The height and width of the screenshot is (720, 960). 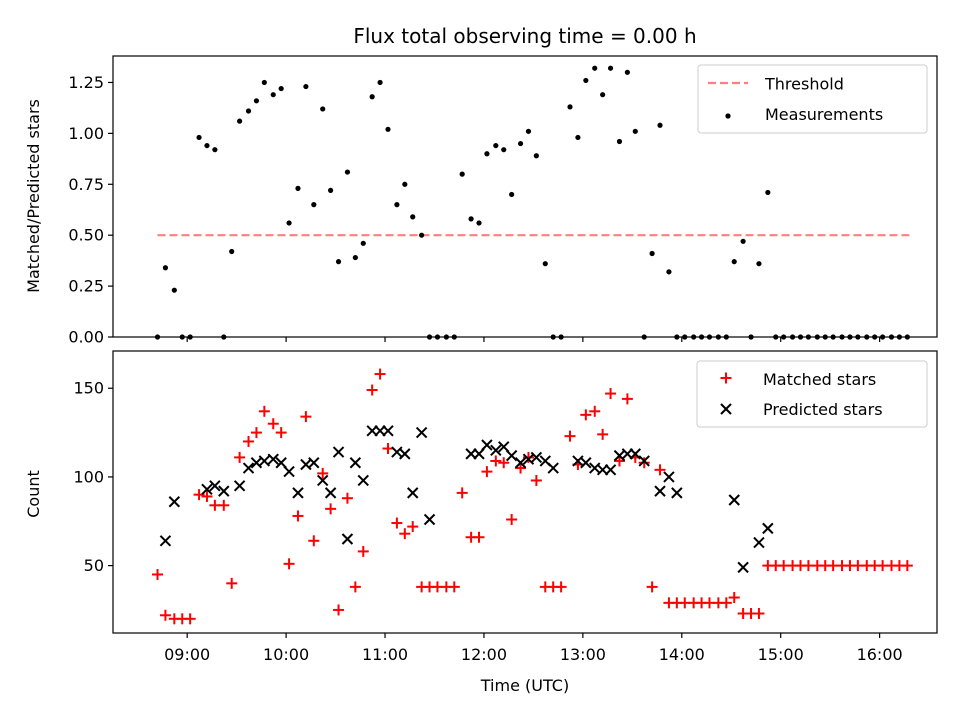 What do you see at coordinates (819, 379) in the screenshot?
I see `legend-matched-label: Matched stars` at bounding box center [819, 379].